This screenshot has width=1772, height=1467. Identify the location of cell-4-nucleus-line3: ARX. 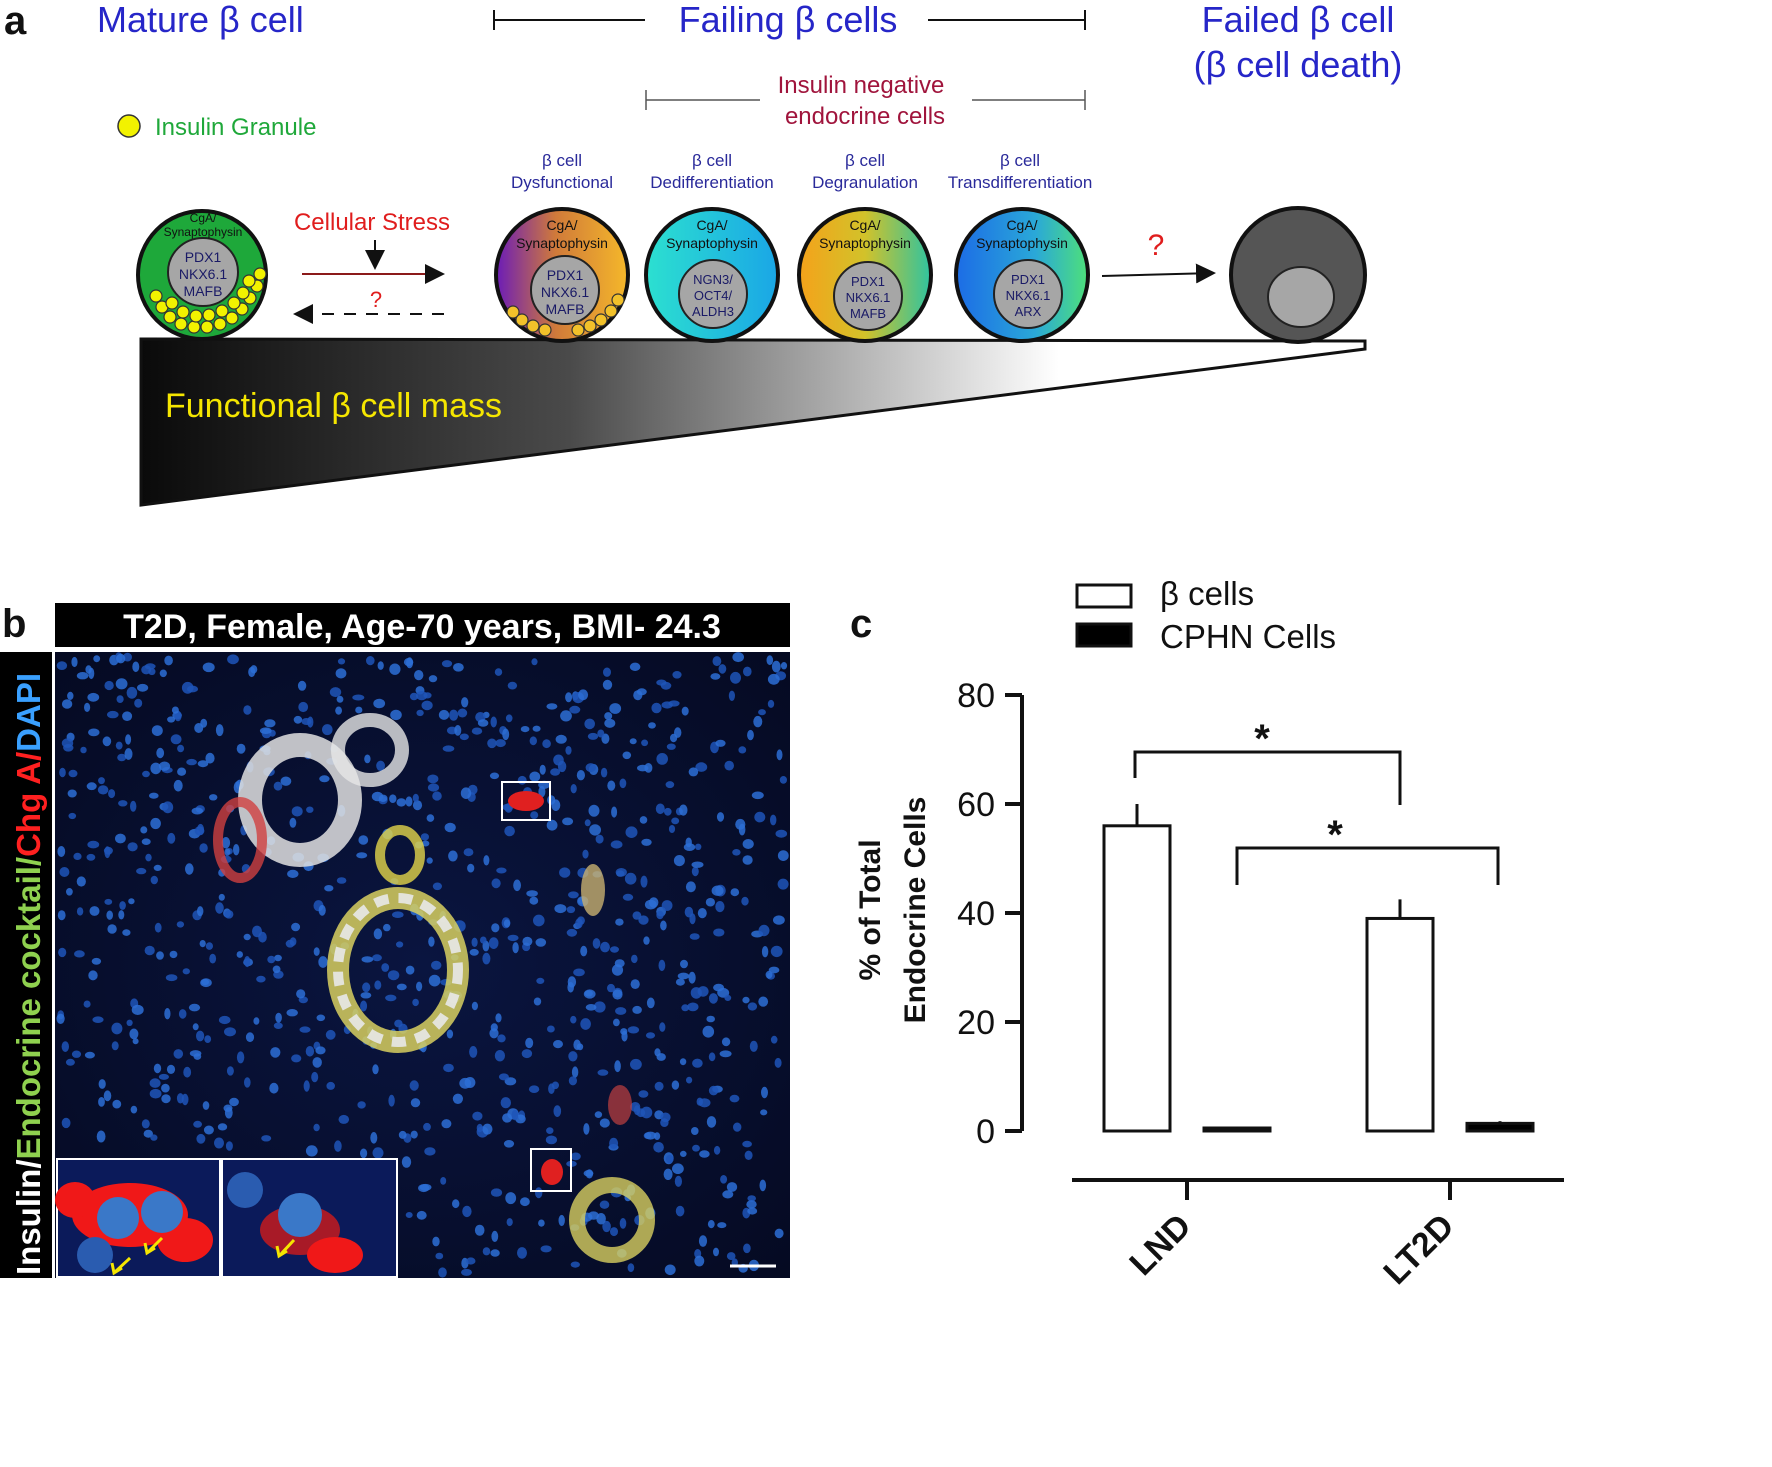
(1028, 311).